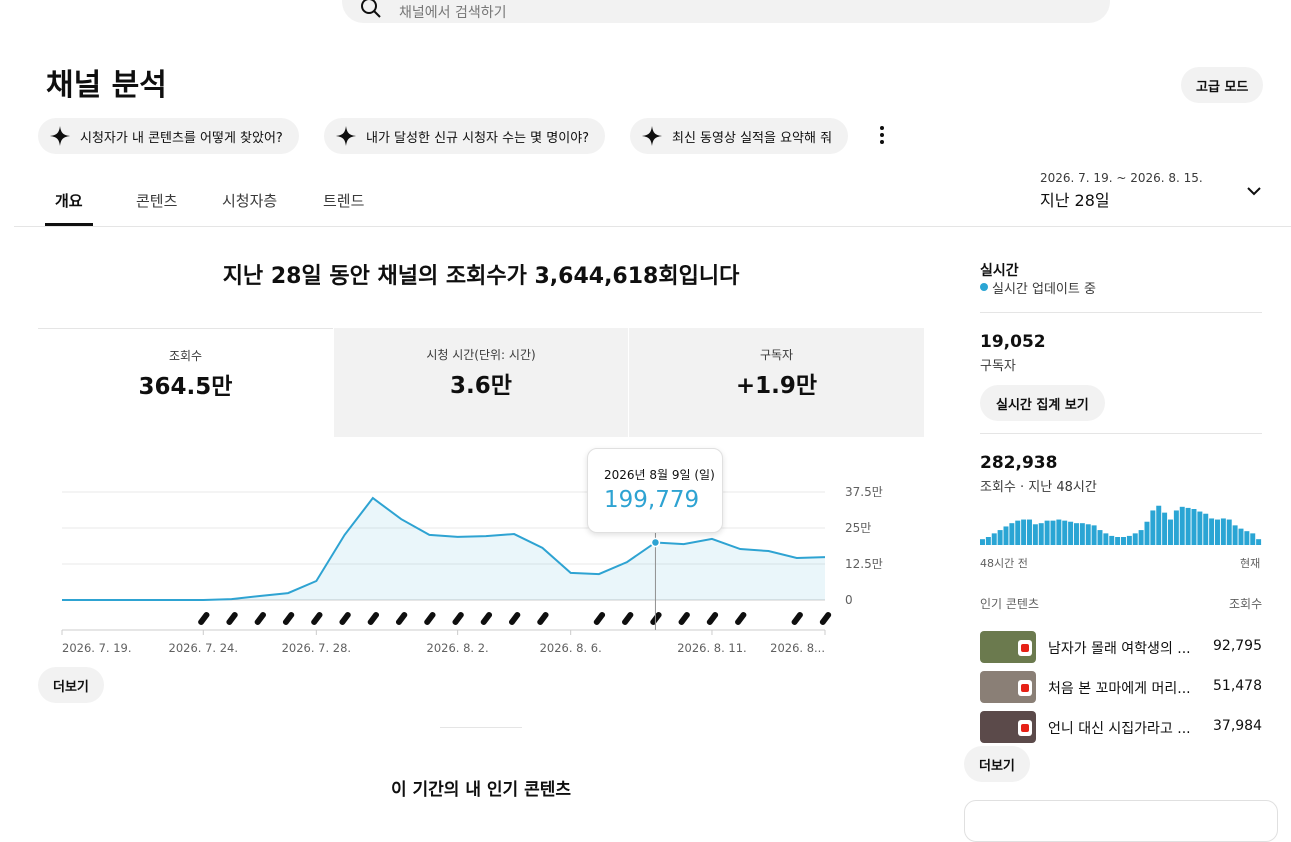 Image resolution: width=1291 pixels, height=842 pixels. I want to click on search-box: 채널에서 검색하기, so click(726, 11).